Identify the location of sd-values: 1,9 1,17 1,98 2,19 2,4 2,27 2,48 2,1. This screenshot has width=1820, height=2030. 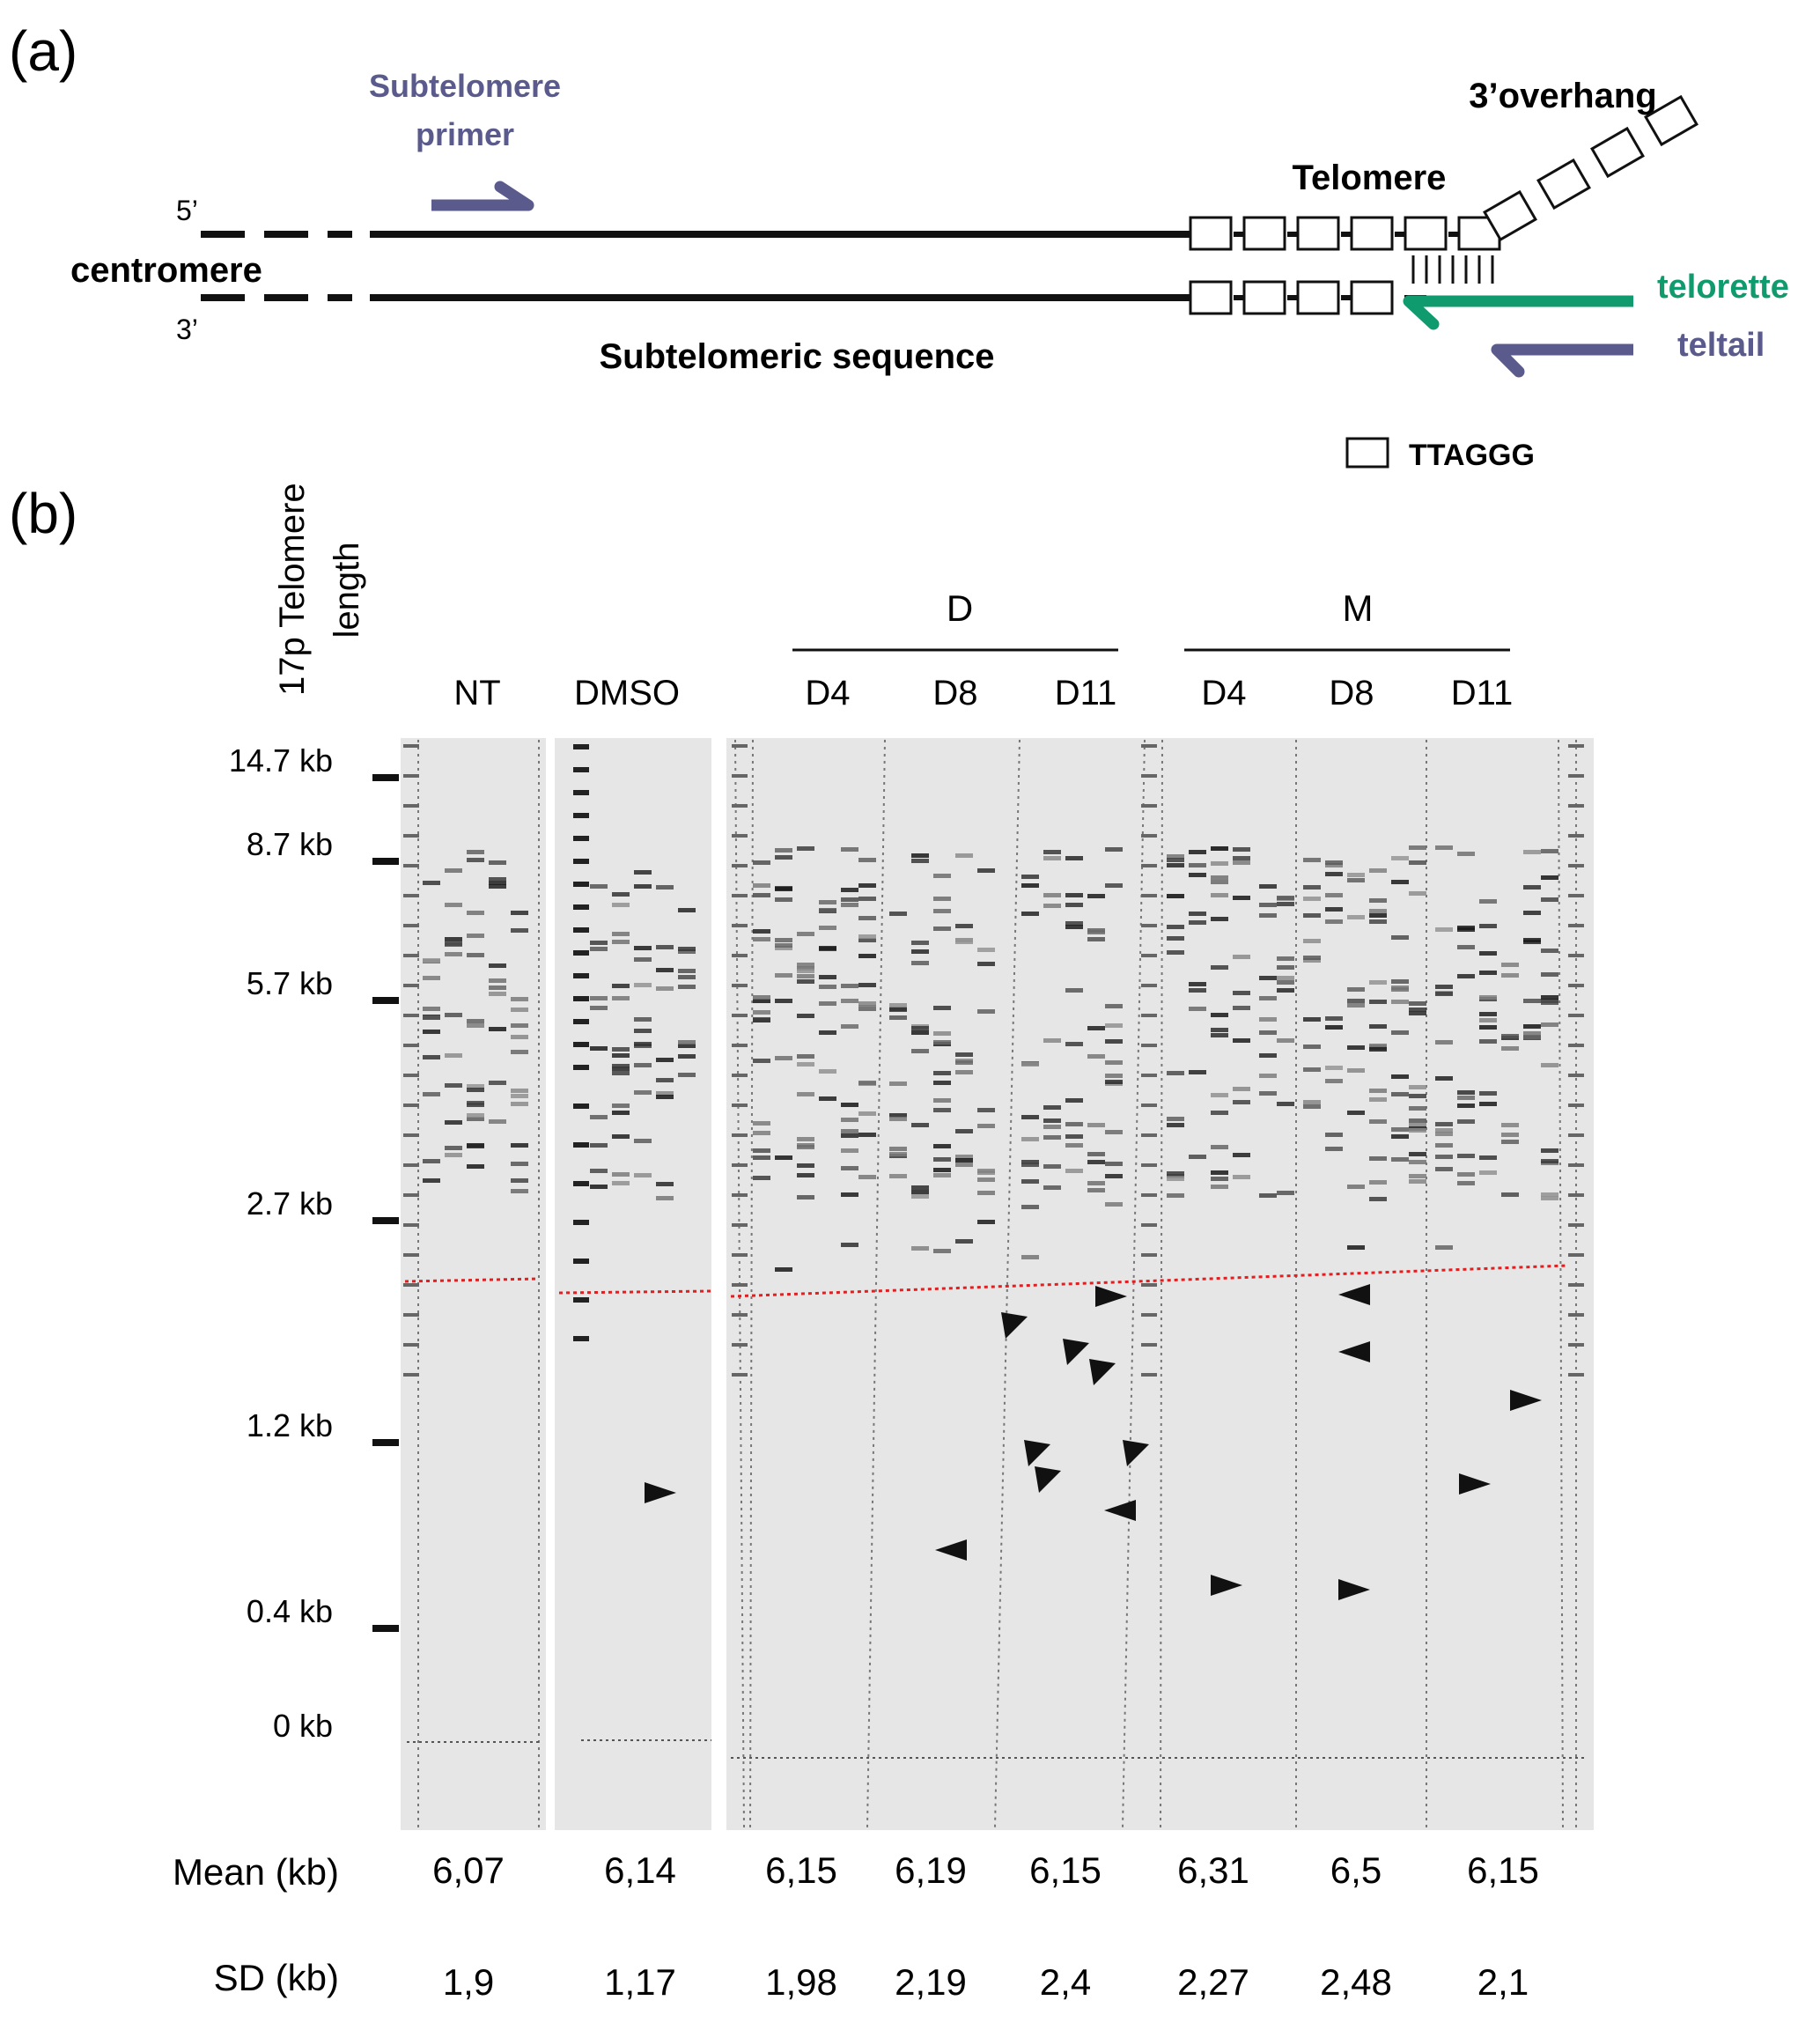
(986, 1982).